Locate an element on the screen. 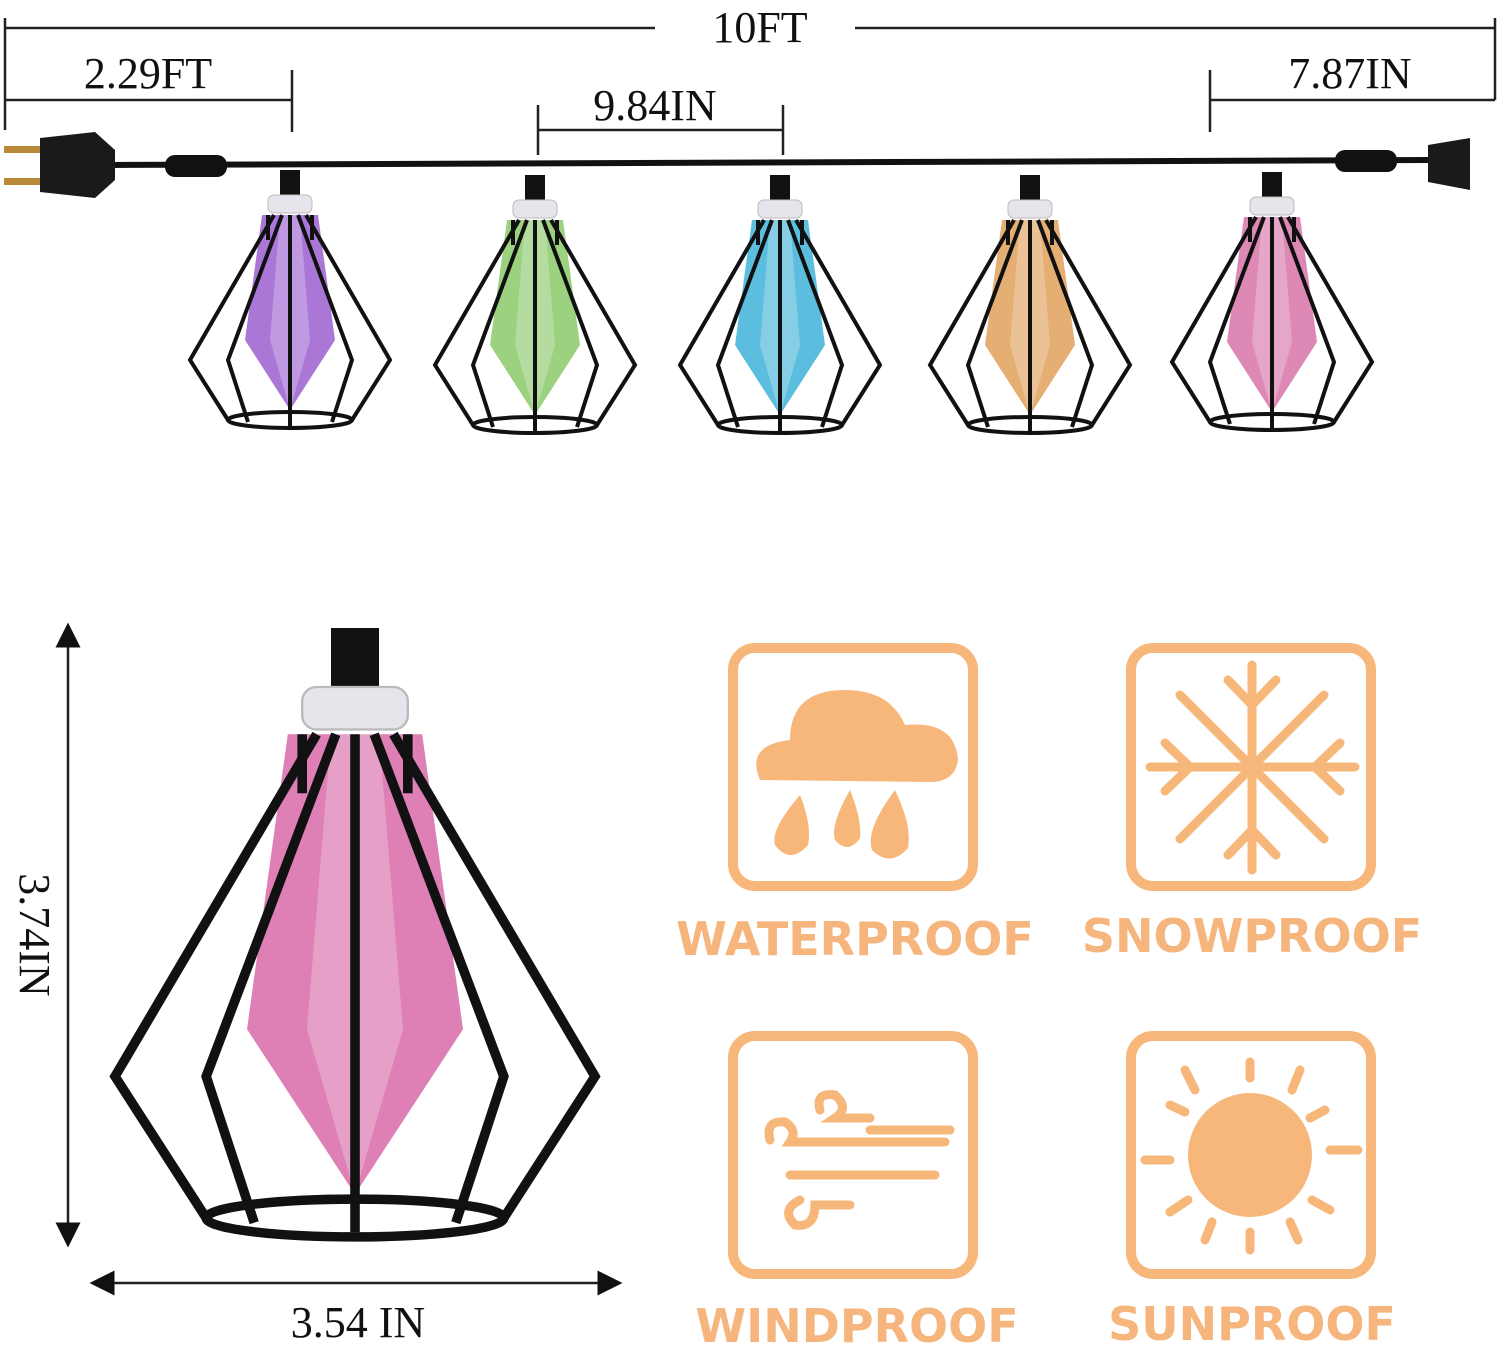 This screenshot has height=1348, width=1500. feature-label: SUNPROOF is located at coordinates (1252, 1322).